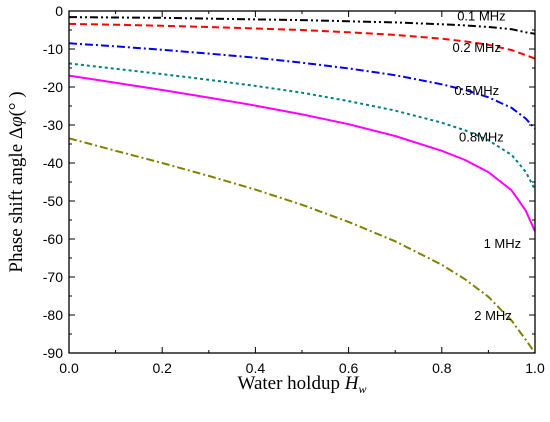 The height and width of the screenshot is (422, 550). What do you see at coordinates (503, 243) in the screenshot?
I see `series-label-1-mhz: 1 MHz` at bounding box center [503, 243].